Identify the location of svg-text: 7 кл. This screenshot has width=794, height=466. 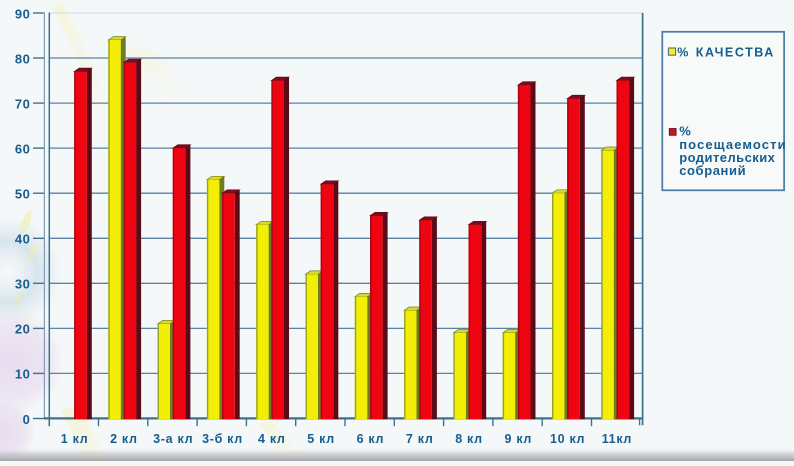
(420, 439).